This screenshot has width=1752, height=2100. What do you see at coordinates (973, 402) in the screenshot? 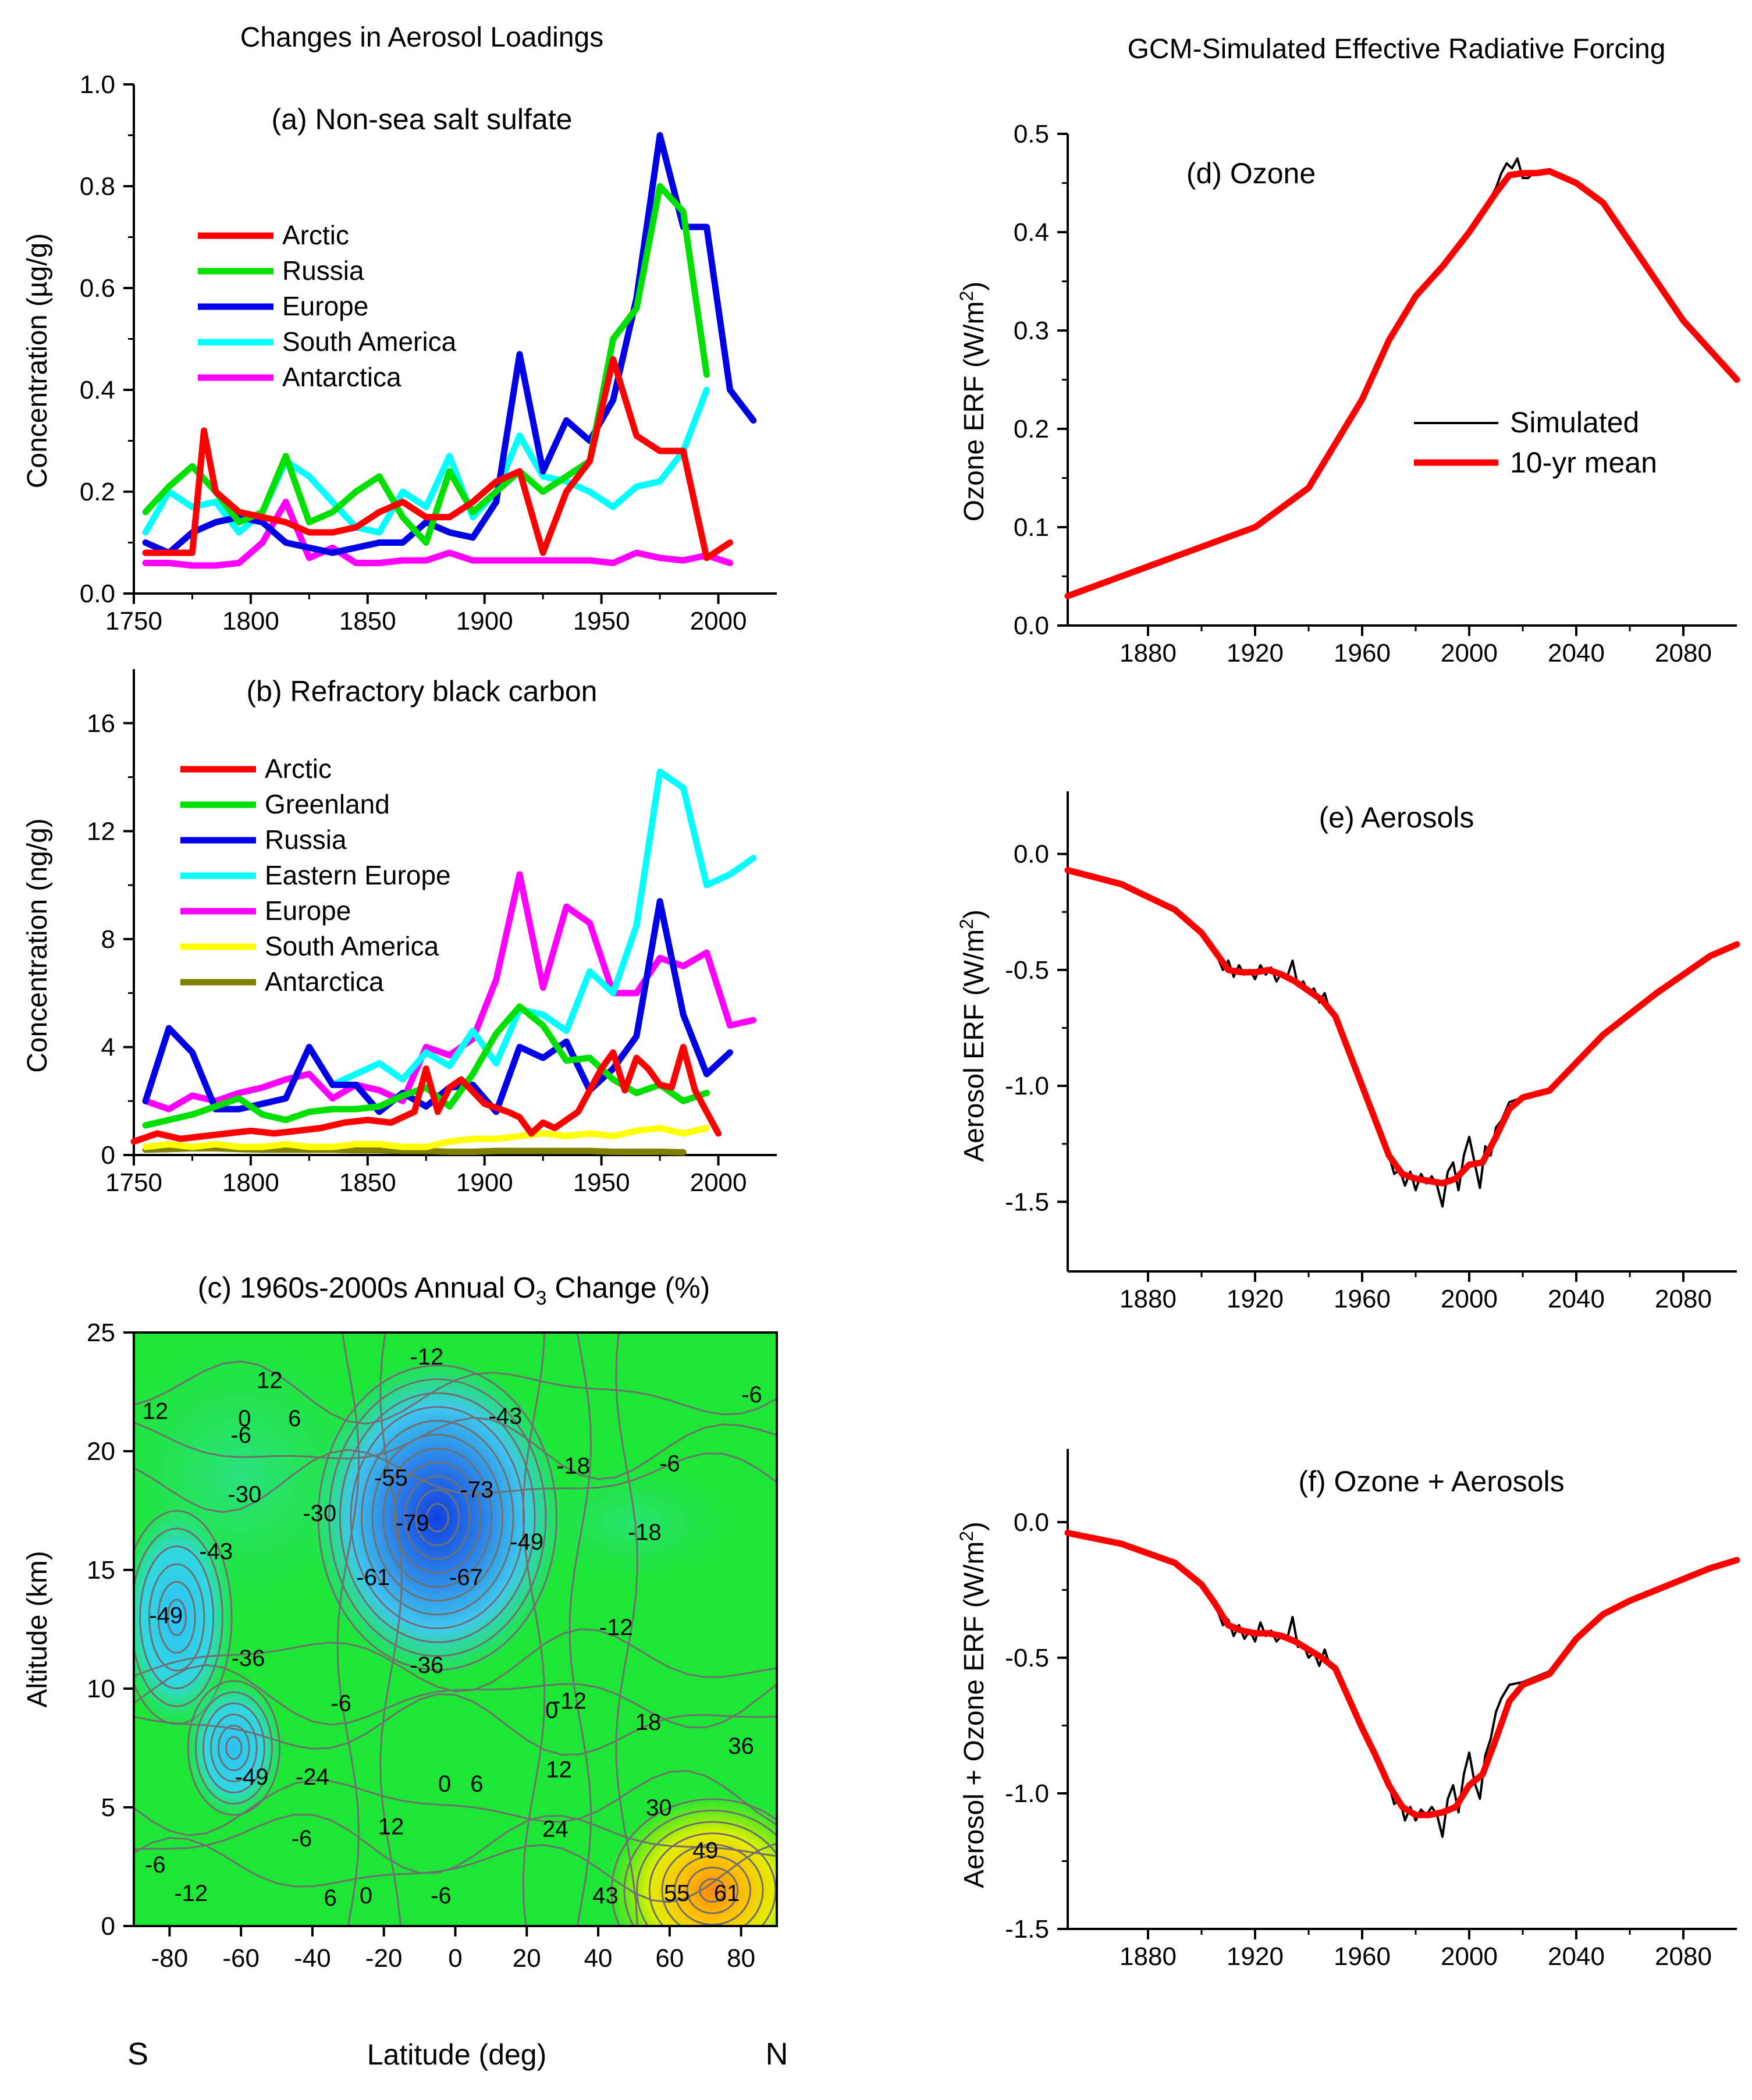
I see `panel-d-ylabel: Ozone ERF (W/m2)` at bounding box center [973, 402].